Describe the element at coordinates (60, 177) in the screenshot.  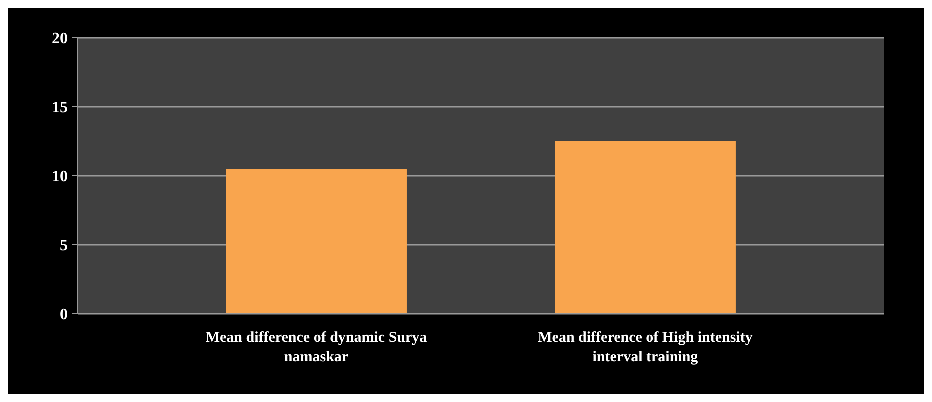
I see `y-tick-label: 10` at that location.